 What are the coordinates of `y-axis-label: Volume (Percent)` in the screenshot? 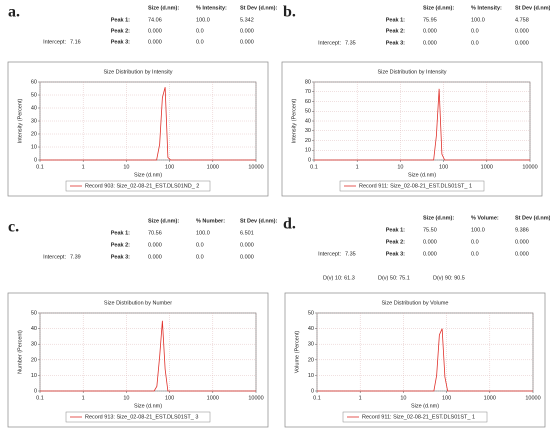 It's located at (297, 352).